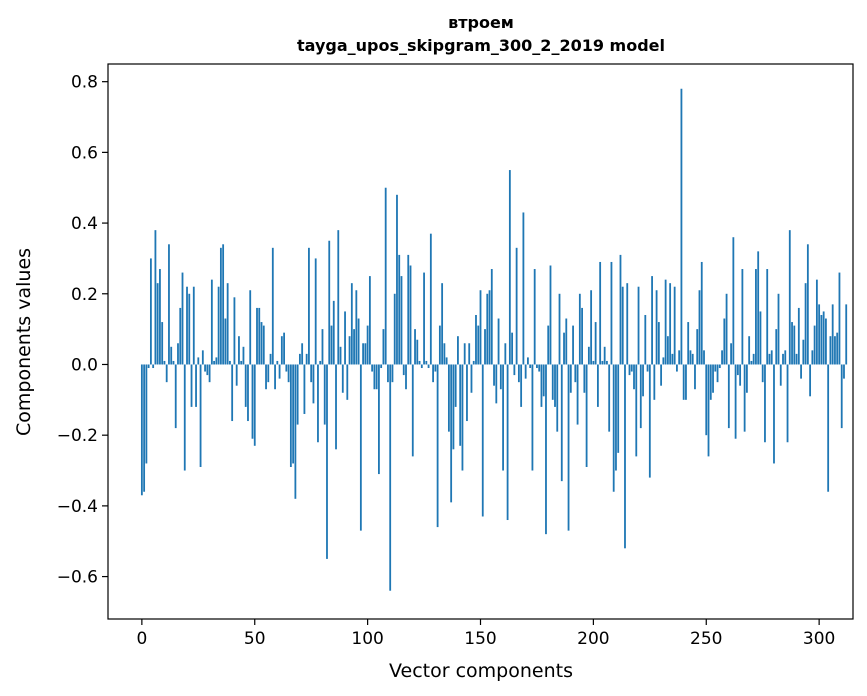 This screenshot has width=867, height=696. I want to click on y-axis-ticks: −0.6 −0.4 −0.2 0.0 0.2 0.4 0.6 0.8, so click(82, 330).